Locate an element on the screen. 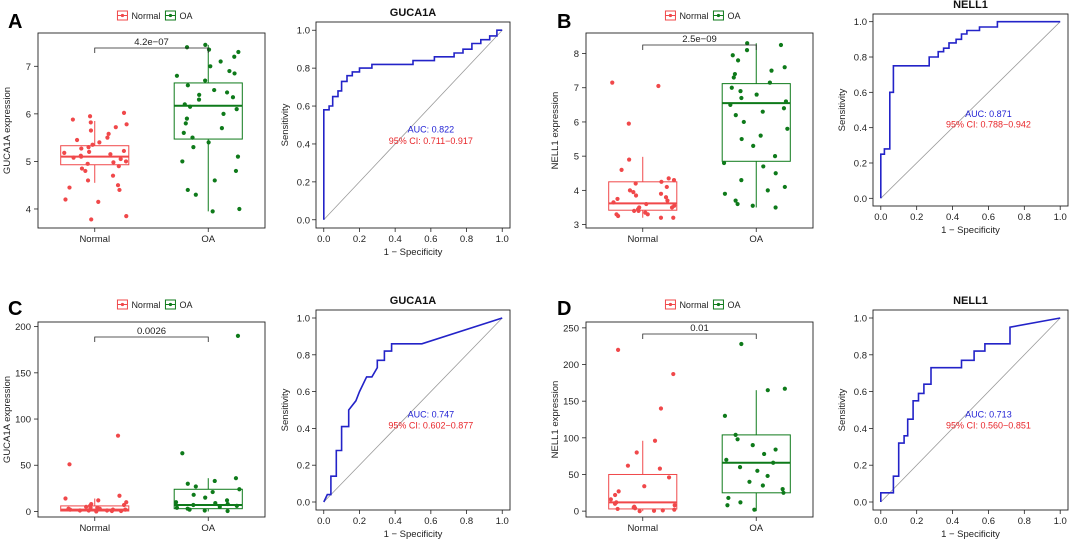 The height and width of the screenshot is (539, 1072). auc-label: AUC: 0.713 is located at coordinates (988, 414).